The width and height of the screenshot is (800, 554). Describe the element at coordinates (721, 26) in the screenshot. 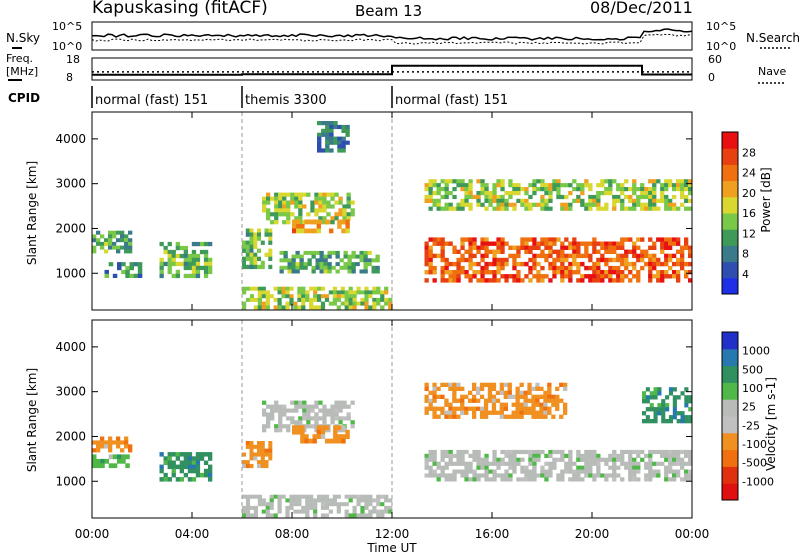

I see `noise-ytick-high-right: 10^5` at that location.